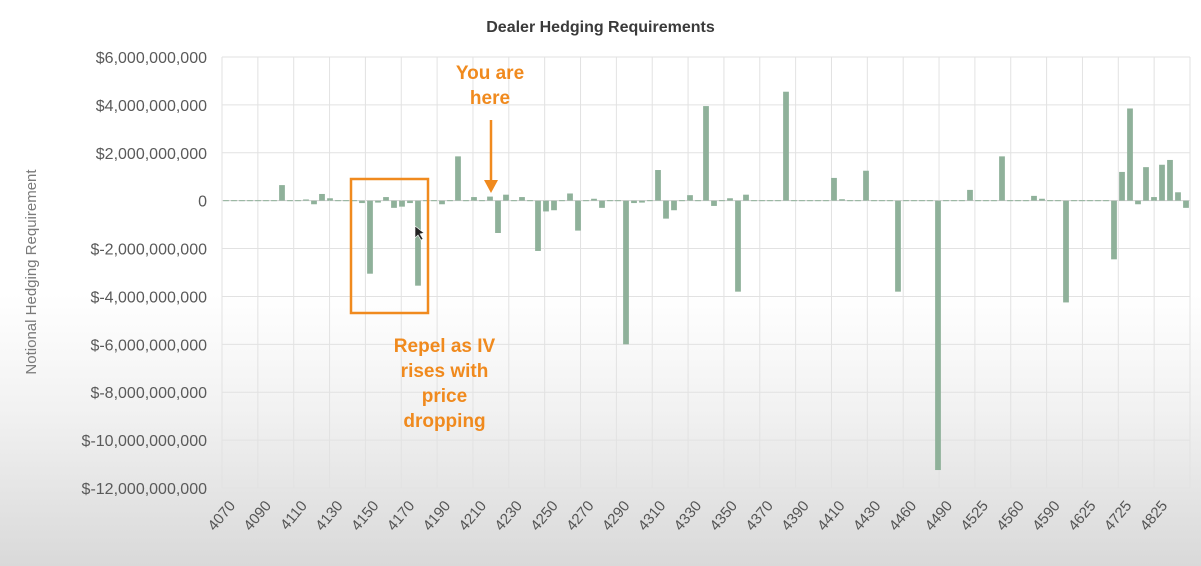 Image resolution: width=1201 pixels, height=566 pixels. I want to click on x-tick-label: 4490, so click(939, 516).